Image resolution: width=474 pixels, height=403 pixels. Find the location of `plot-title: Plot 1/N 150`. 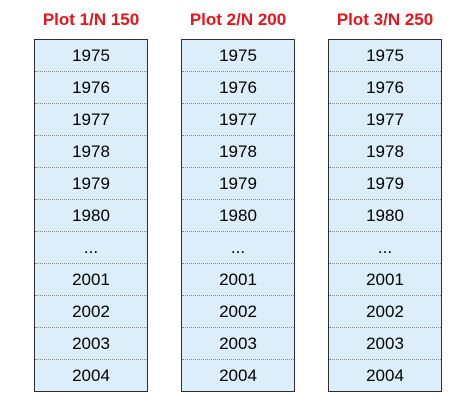

plot-title: Plot 1/N 150 is located at coordinates (91, 19).